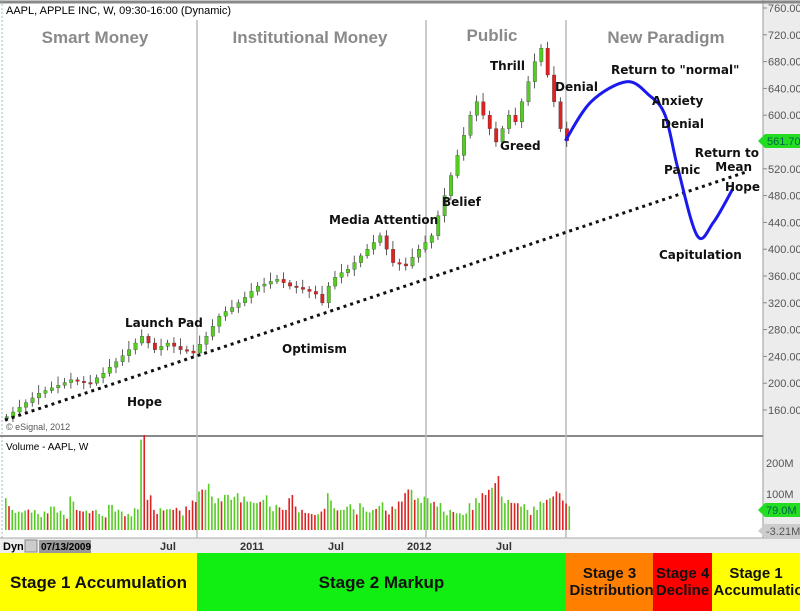  Describe the element at coordinates (31, 546) in the screenshot. I see `lock-icon` at that location.